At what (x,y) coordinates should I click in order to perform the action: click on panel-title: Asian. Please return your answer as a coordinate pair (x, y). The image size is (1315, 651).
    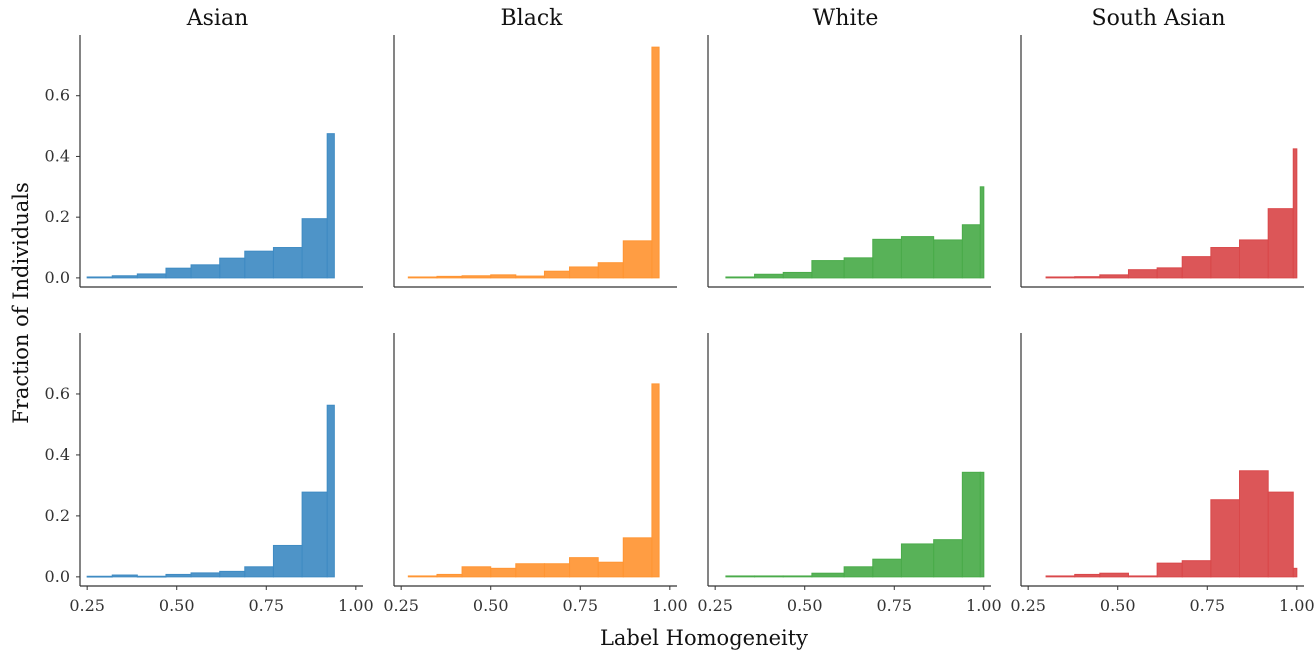
    Looking at the image, I should click on (217, 18).